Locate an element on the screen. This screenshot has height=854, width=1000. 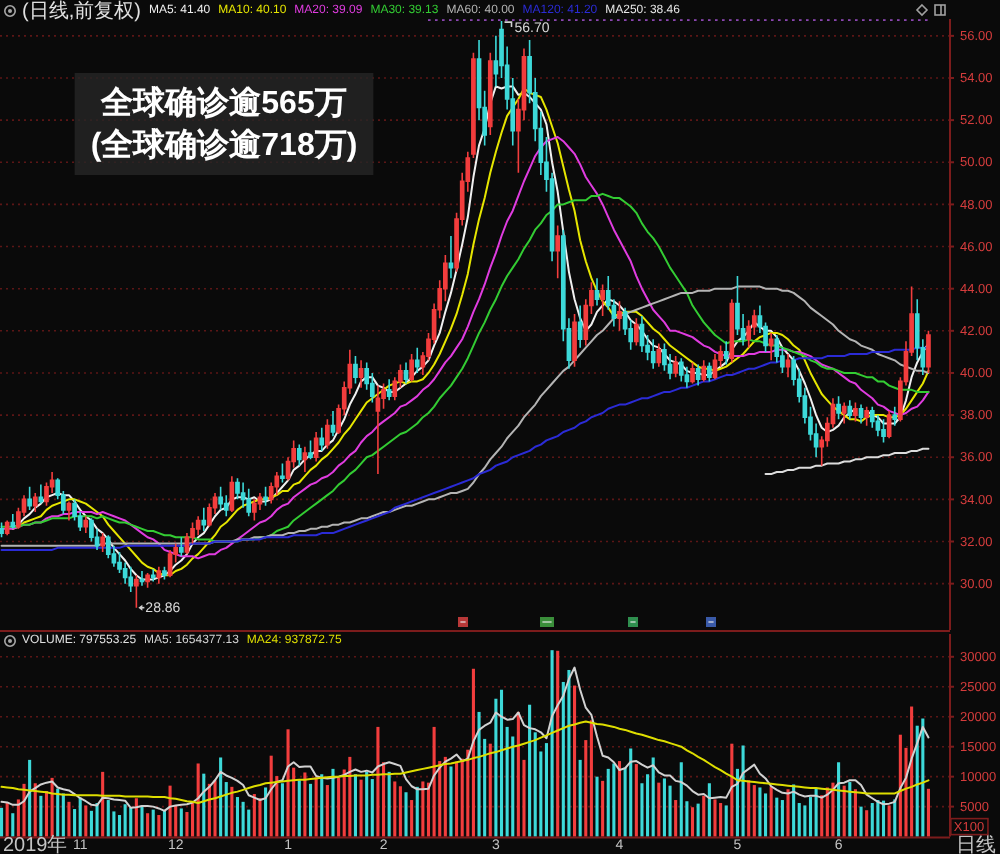
text: 全球确诊逾565万(全球确诊逾718万) is located at coordinates (224, 124).